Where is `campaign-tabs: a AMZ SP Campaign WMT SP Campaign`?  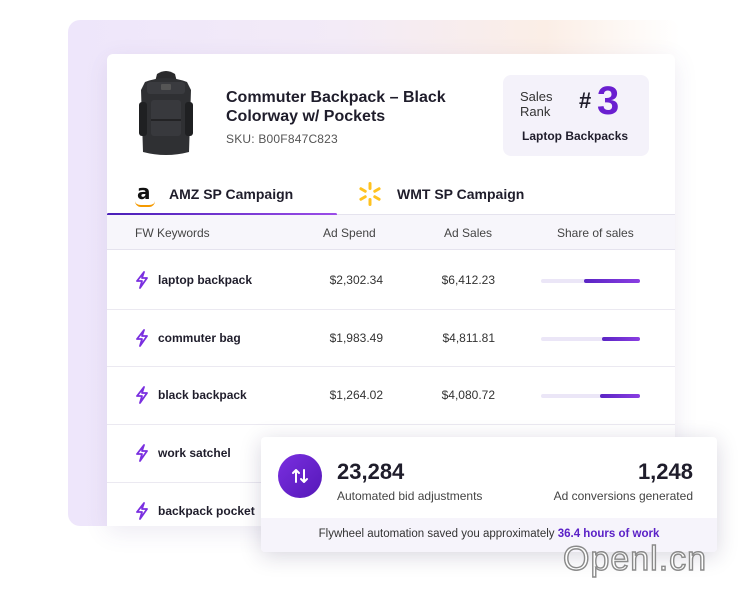
campaign-tabs: a AMZ SP Campaign WMT SP Campaign is located at coordinates (391, 194).